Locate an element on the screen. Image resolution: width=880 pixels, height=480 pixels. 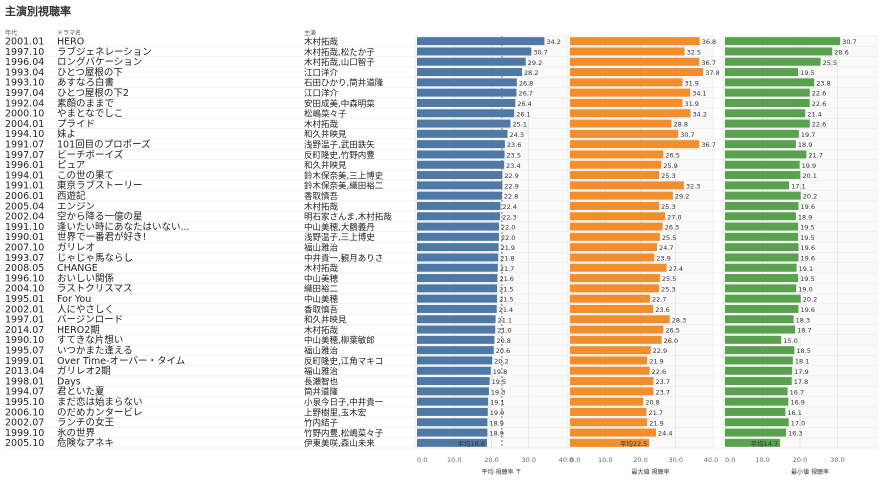
data-label: 26.5 is located at coordinates (672, 155).